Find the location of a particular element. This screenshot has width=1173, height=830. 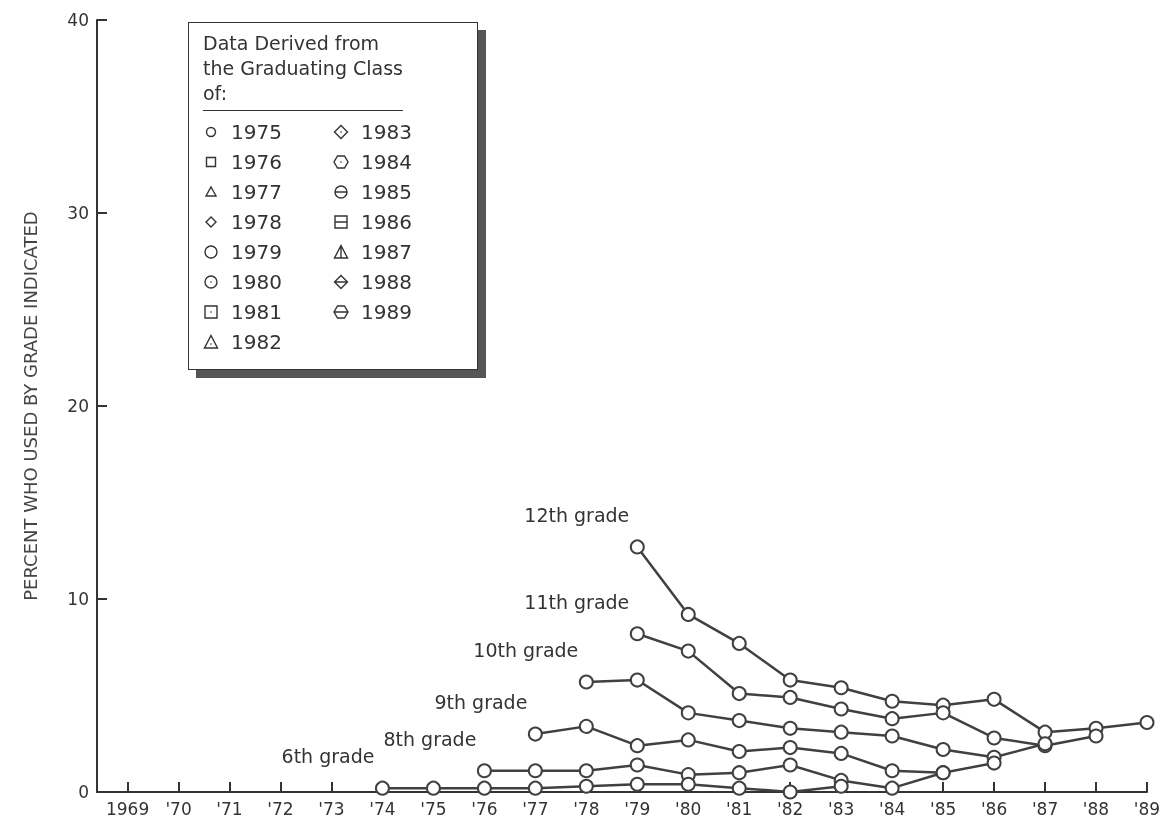

annotation: 1975 is located at coordinates (256, 132).